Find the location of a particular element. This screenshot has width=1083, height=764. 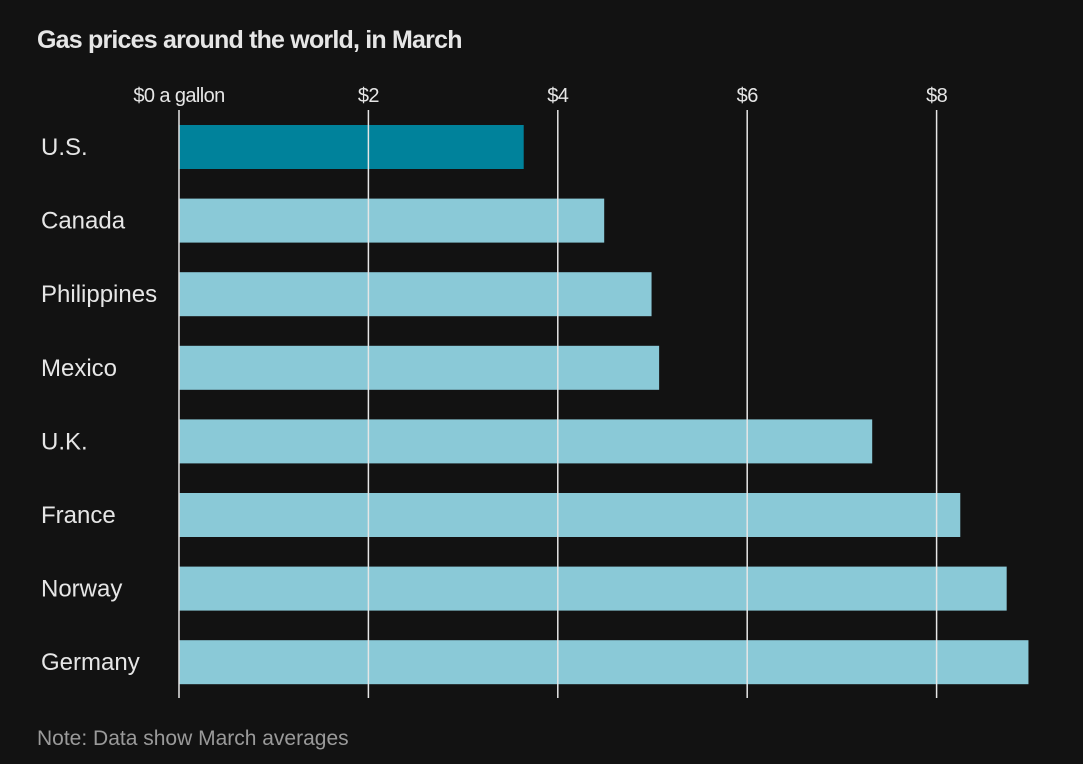

chart-note: Note: Data show March averages is located at coordinates (193, 738).